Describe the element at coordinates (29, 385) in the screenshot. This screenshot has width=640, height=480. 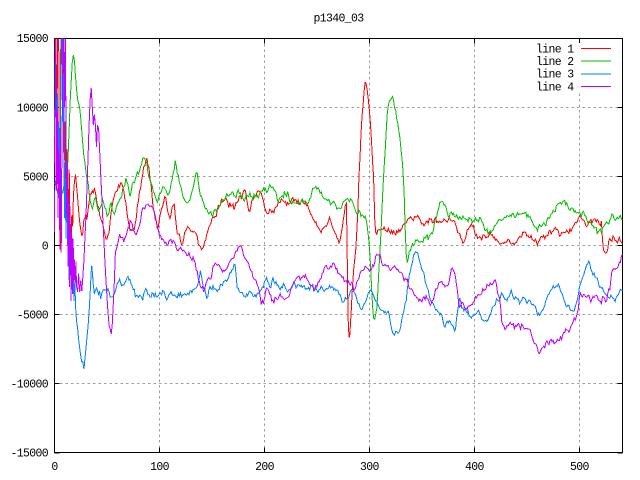
I see `svg-text: -10000` at that location.